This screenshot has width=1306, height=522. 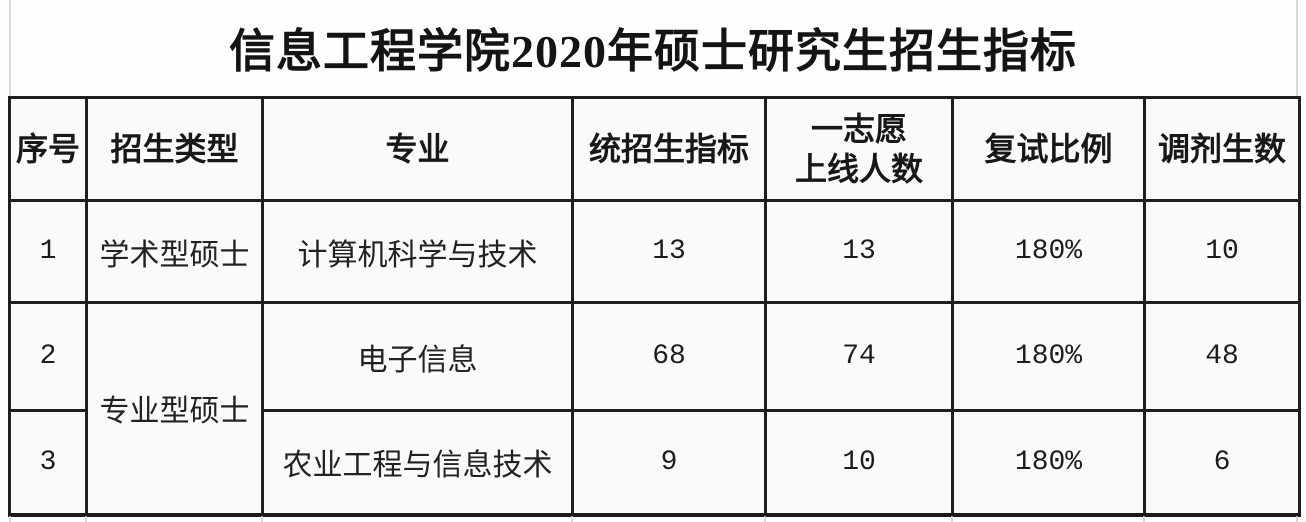 What do you see at coordinates (417, 356) in the screenshot?
I see `cell-major: 电子信息` at bounding box center [417, 356].